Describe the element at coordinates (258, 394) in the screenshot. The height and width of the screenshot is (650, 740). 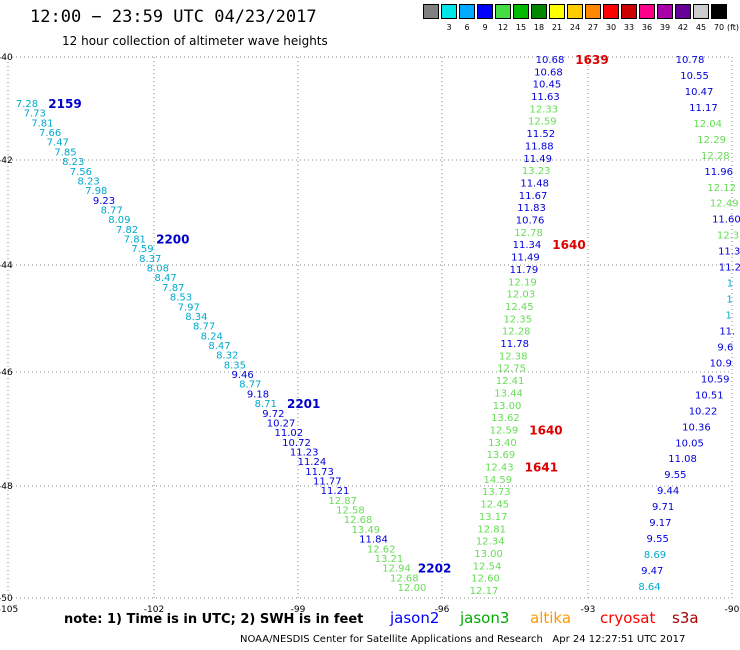
I see `wave-height-label: 9.18` at that location.